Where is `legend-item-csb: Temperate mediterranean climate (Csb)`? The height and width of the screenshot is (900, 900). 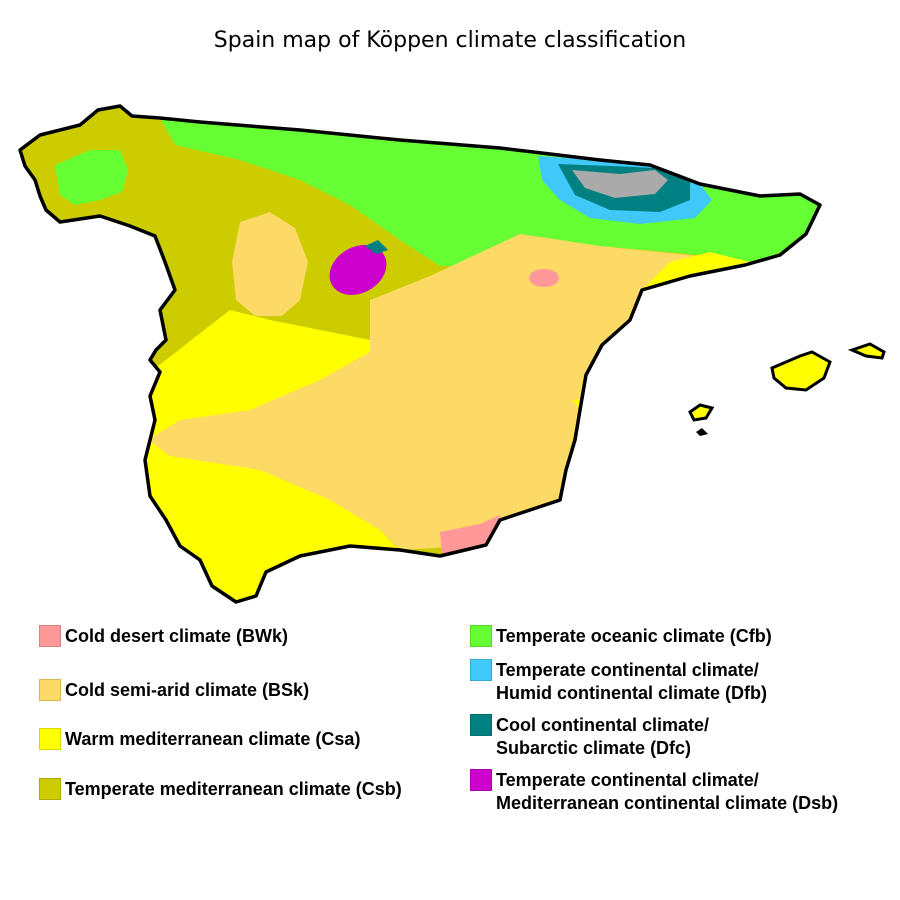 legend-item-csb: Temperate mediterranean climate (Csb) is located at coordinates (220, 789).